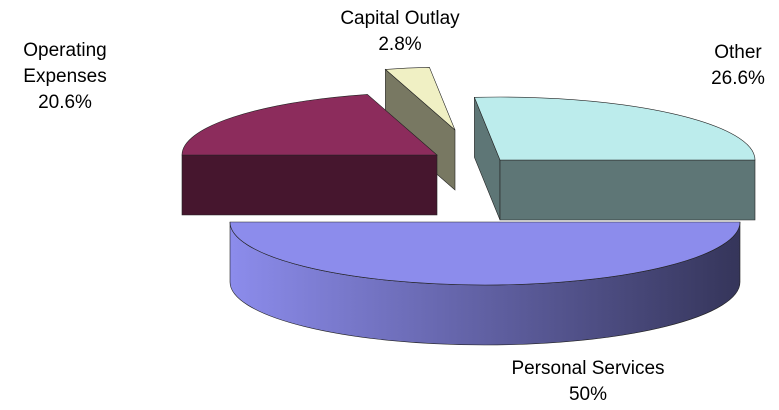 The height and width of the screenshot is (410, 779). I want to click on category-label: Personal Services, so click(588, 368).